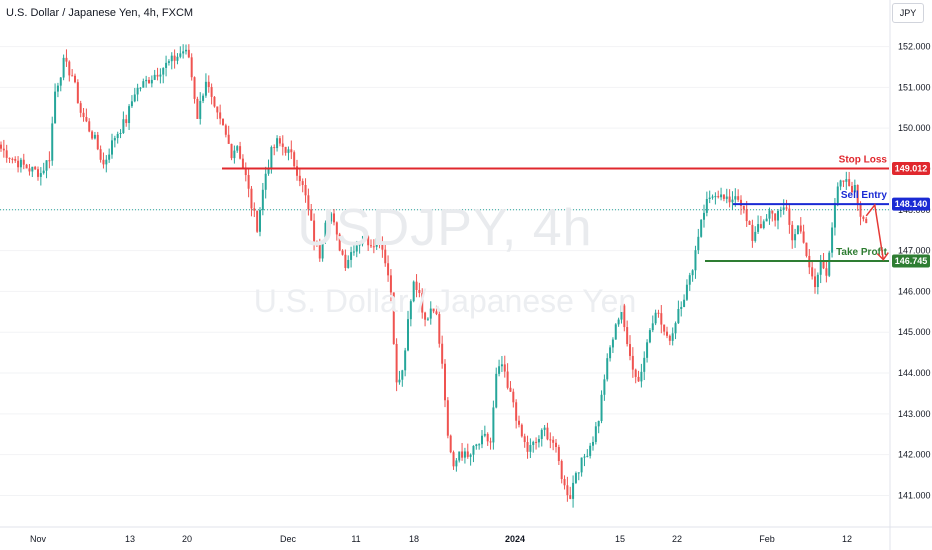 The width and height of the screenshot is (932, 550). Describe the element at coordinates (908, 13) in the screenshot. I see `currency-button: JPY` at that location.